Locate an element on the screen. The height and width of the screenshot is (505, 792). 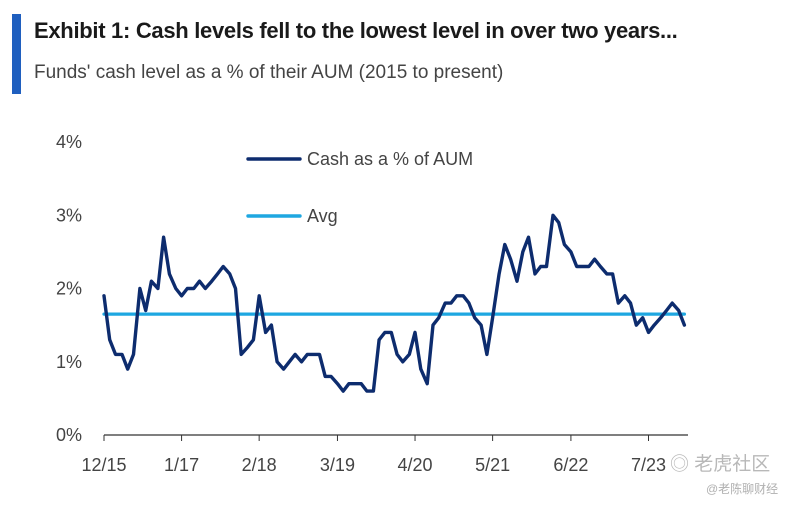
legend-entry-avg-label: Avg is located at coordinates (322, 216).